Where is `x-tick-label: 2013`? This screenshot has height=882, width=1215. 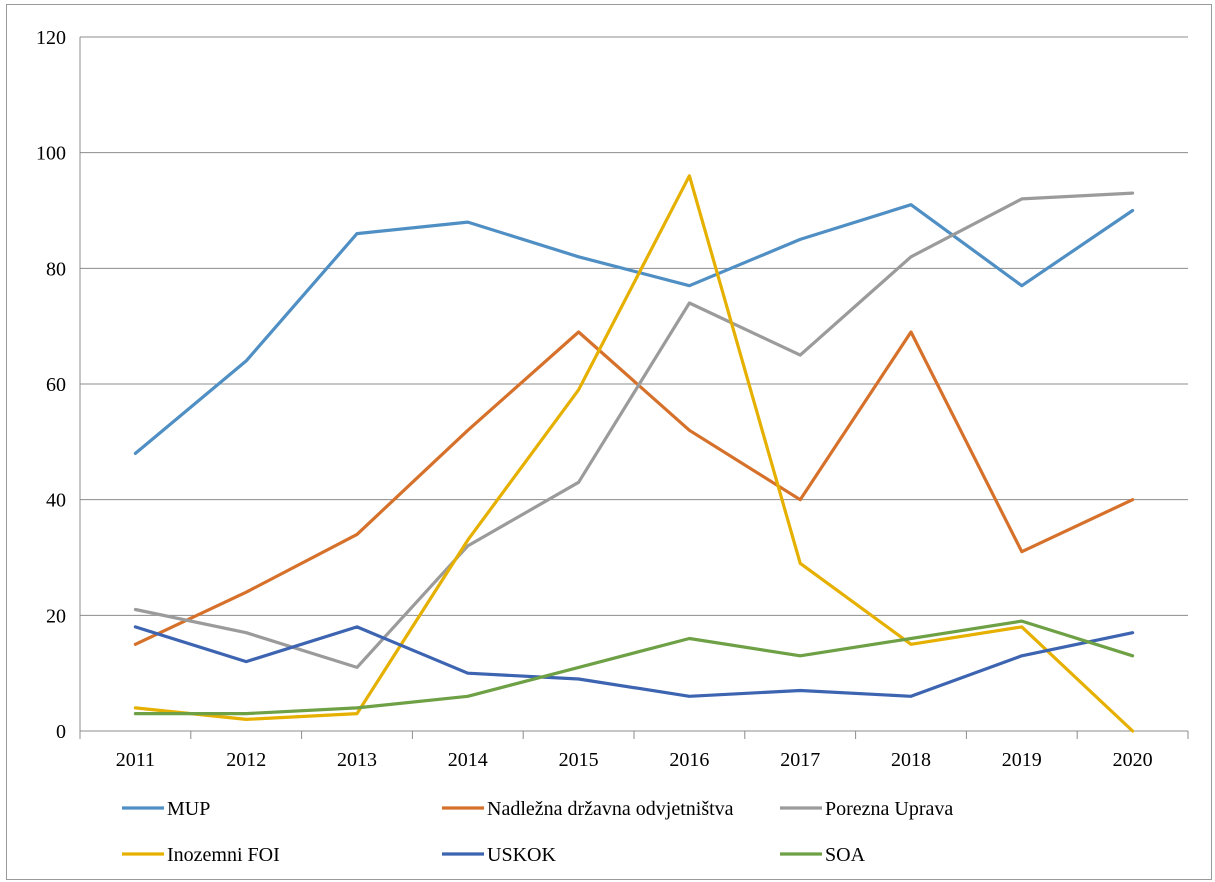 x-tick-label: 2013 is located at coordinates (357, 760).